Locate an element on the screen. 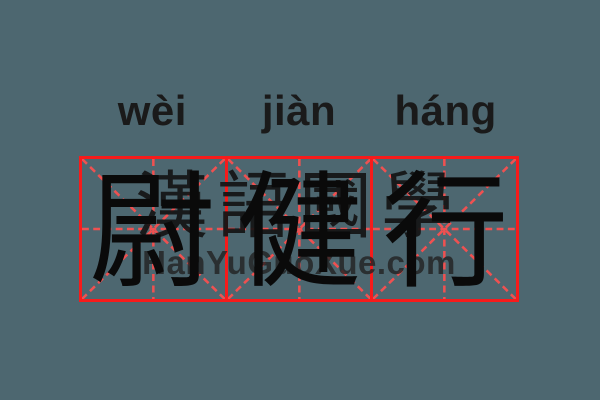 The width and height of the screenshot is (600, 400). pinyin-row: wèi jiàn háng is located at coordinates (299, 111).